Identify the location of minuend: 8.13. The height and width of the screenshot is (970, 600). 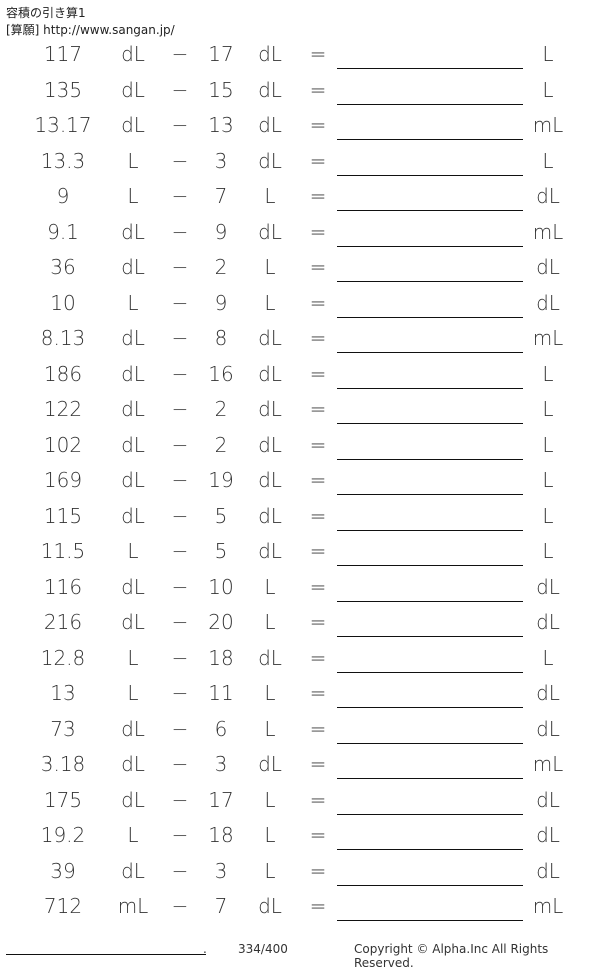
(63, 338).